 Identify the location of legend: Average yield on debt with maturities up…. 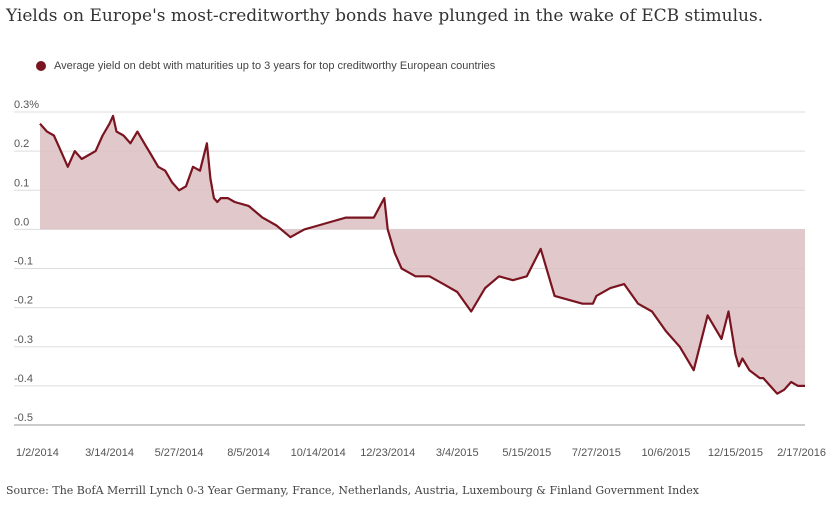
(265, 66).